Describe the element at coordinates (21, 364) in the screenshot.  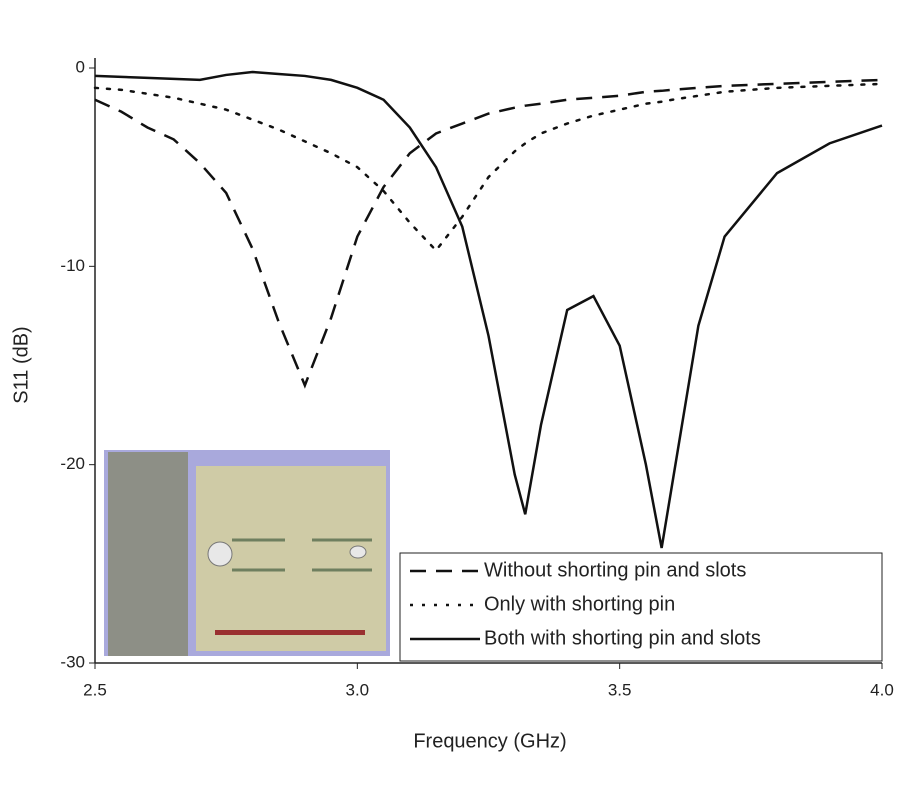
I see `y-axis-label: S11 (dB)` at that location.